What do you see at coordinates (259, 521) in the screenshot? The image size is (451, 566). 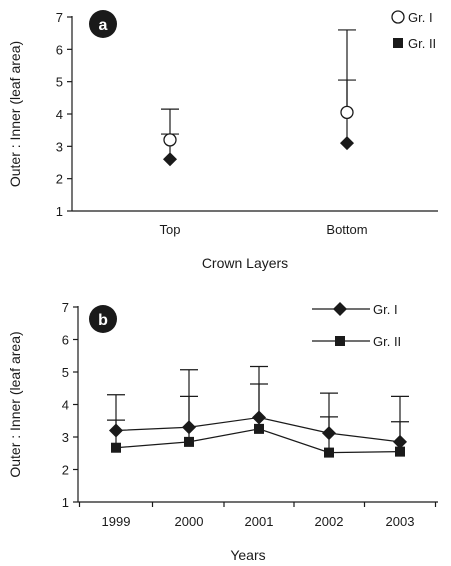 I see `x-tick-label: 2001` at bounding box center [259, 521].